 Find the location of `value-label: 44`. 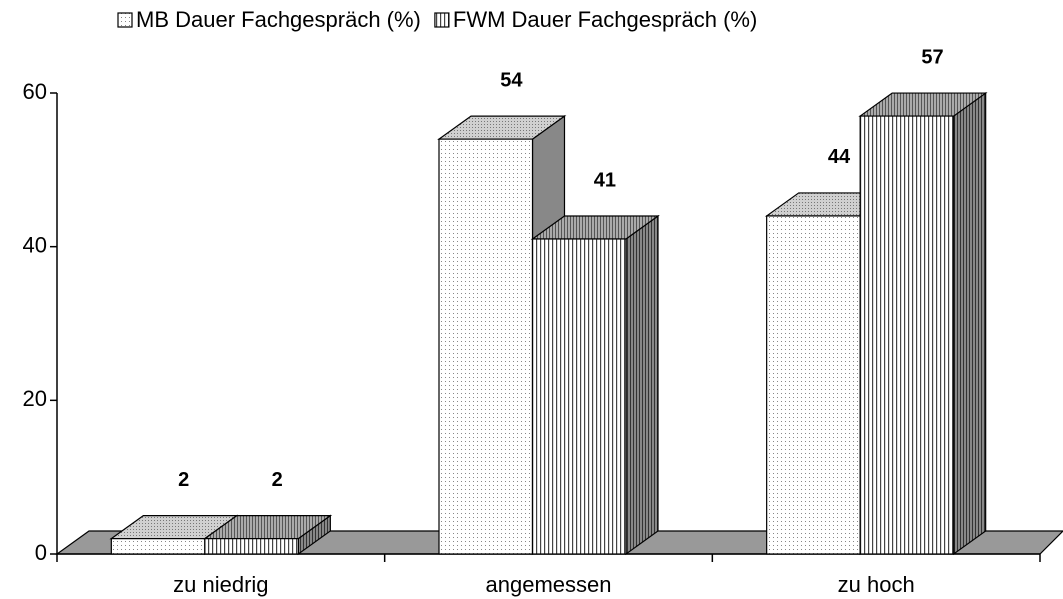

value-label: 44 is located at coordinates (839, 157).